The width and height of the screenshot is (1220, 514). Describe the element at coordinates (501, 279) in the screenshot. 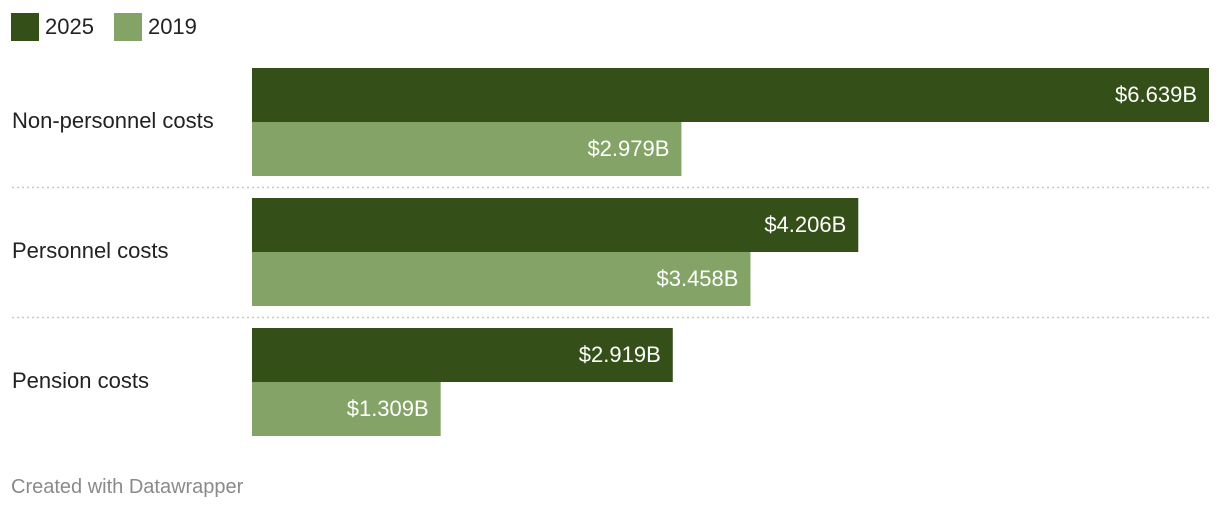

I see `bar-personnel-costs-2019` at that location.